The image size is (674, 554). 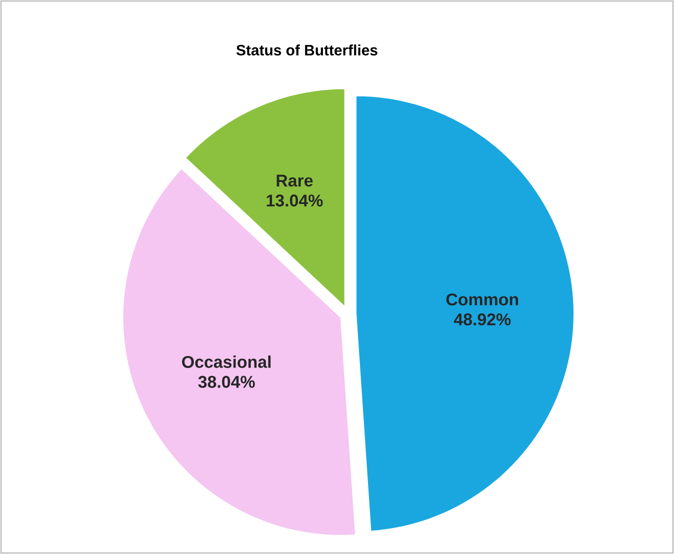 What do you see at coordinates (482, 299) in the screenshot?
I see `slice-label: Common` at bounding box center [482, 299].